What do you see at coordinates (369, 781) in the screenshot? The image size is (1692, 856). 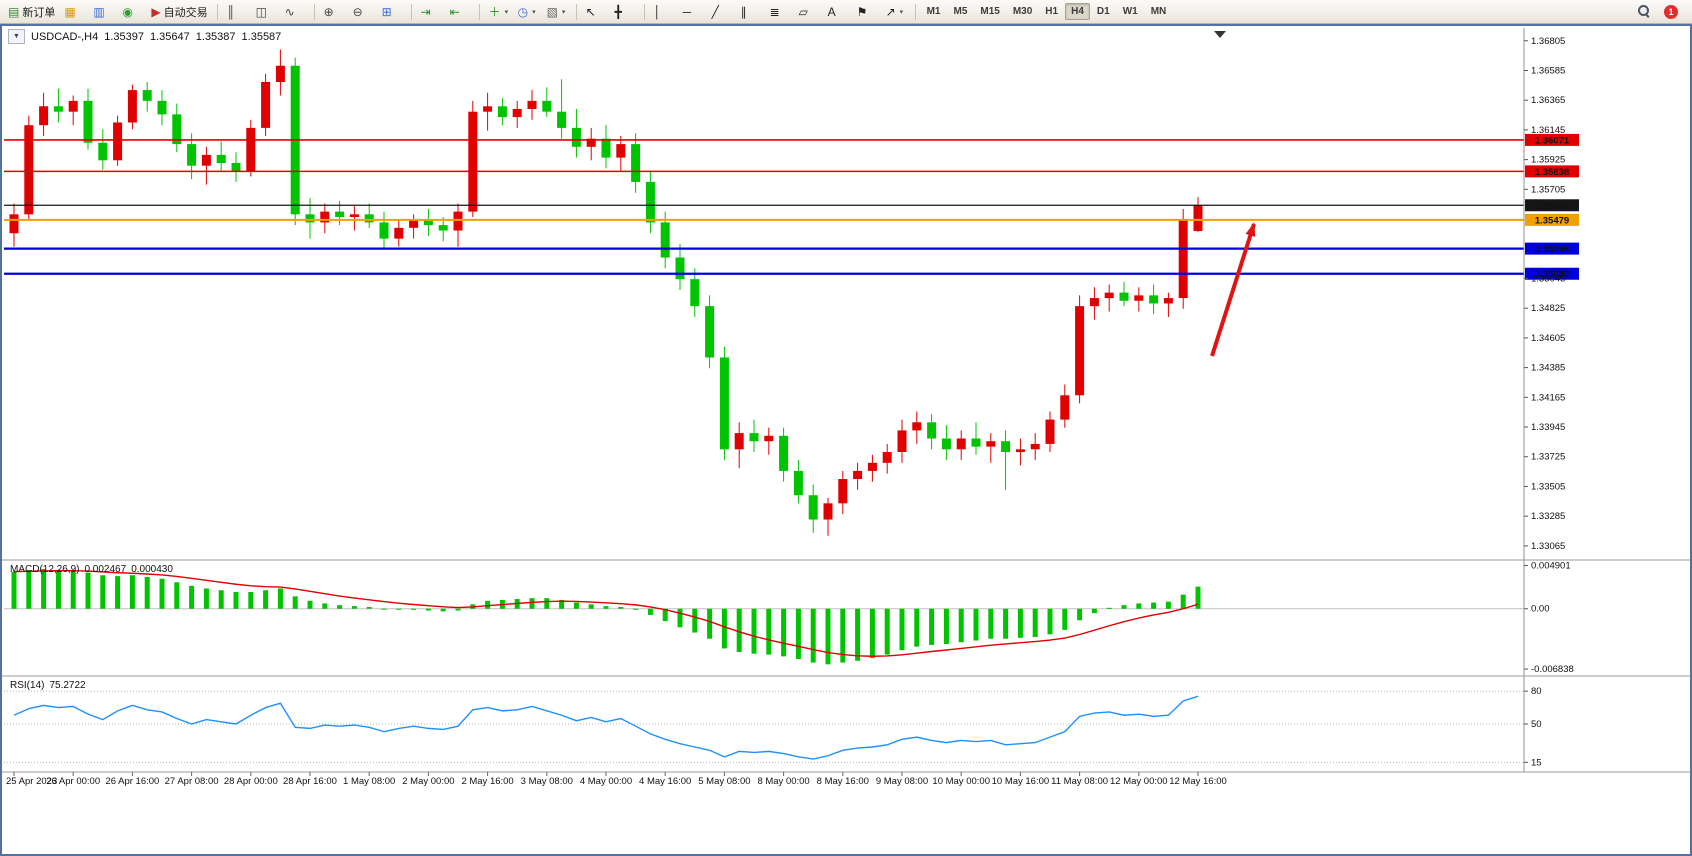 I see `svg-text: 1 May 08:00` at bounding box center [369, 781].